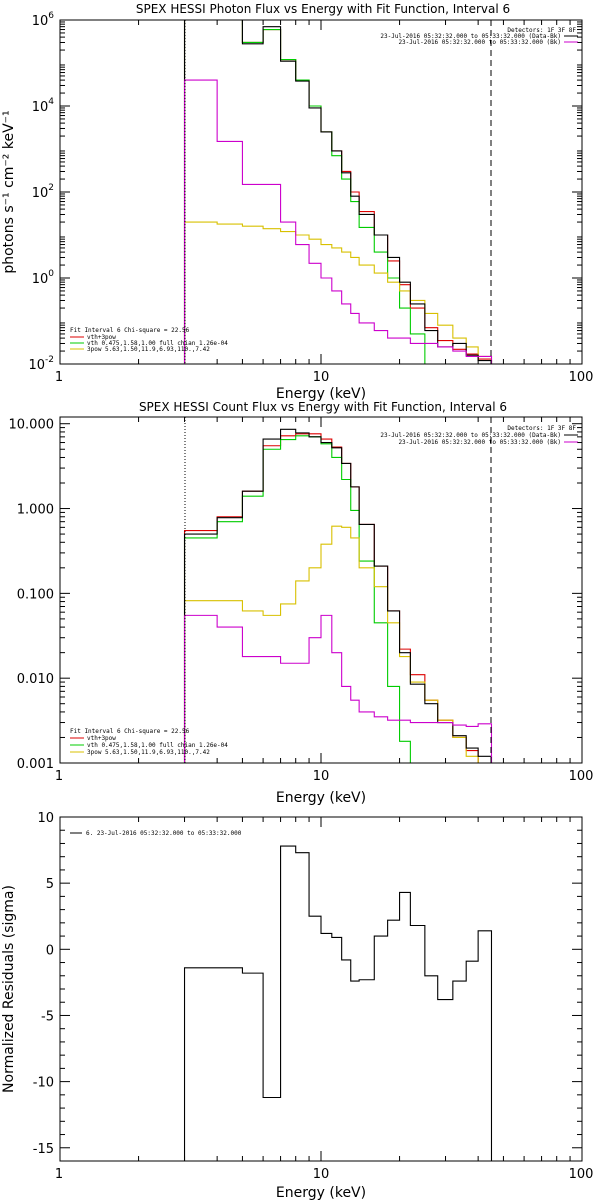 The image size is (600, 1200). Describe the element at coordinates (9, 989) in the screenshot. I see `residuals-y-axis-label: Normalized Residuals (sigma)` at that location.